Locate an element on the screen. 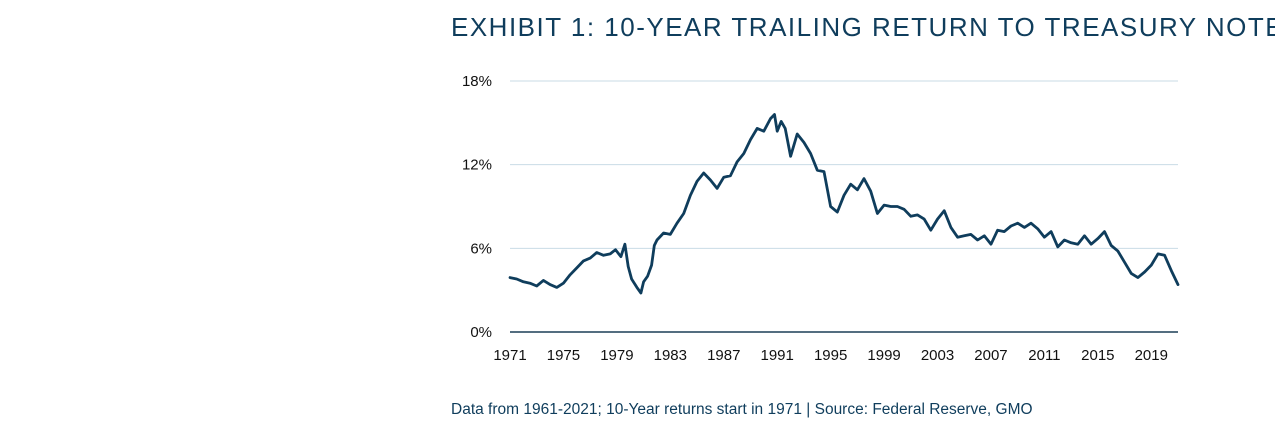 This screenshot has height=435, width=1275. y-tick-label: 18% is located at coordinates (477, 81).